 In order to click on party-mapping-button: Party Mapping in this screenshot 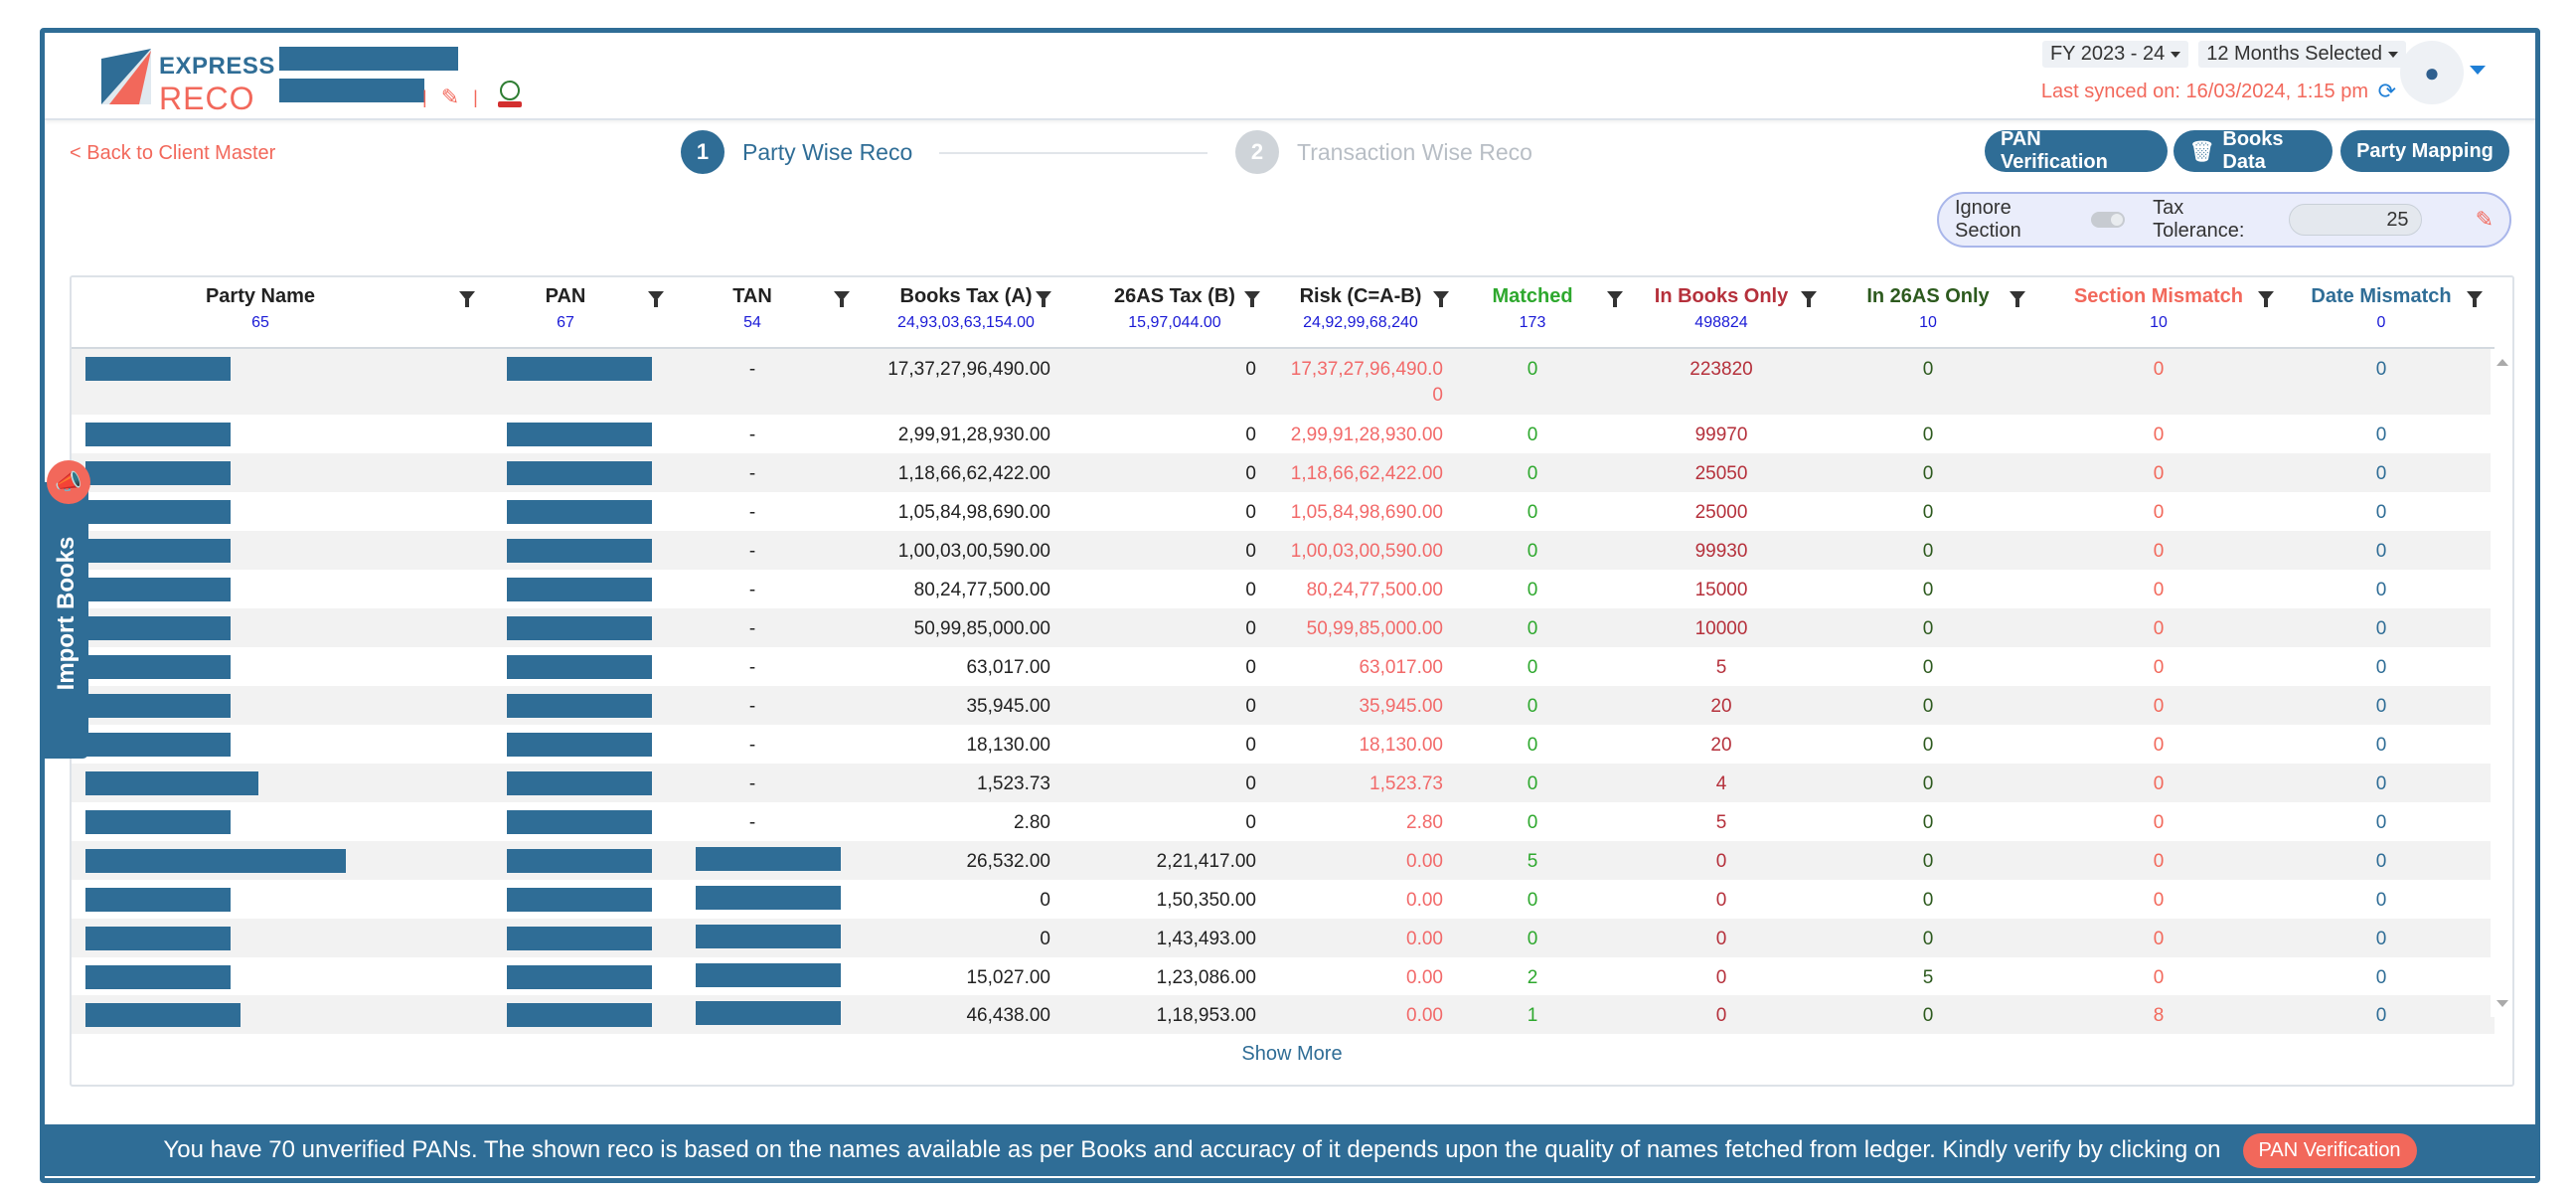, I will do `click(2424, 151)`.